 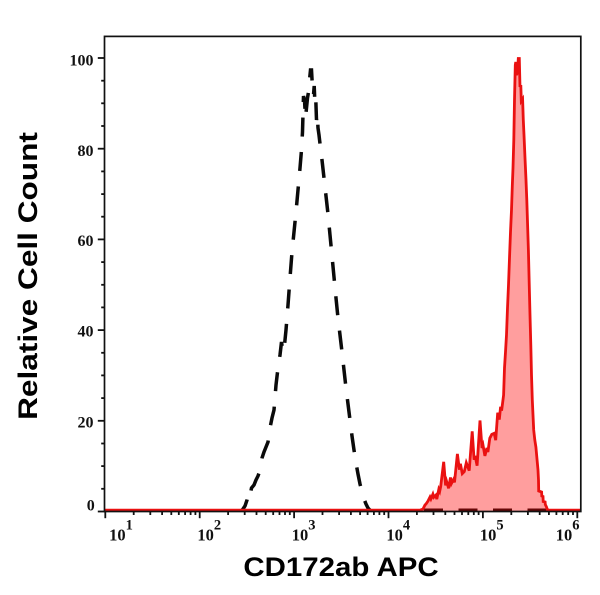 I want to click on svg-text: 20, so click(x=86, y=422).